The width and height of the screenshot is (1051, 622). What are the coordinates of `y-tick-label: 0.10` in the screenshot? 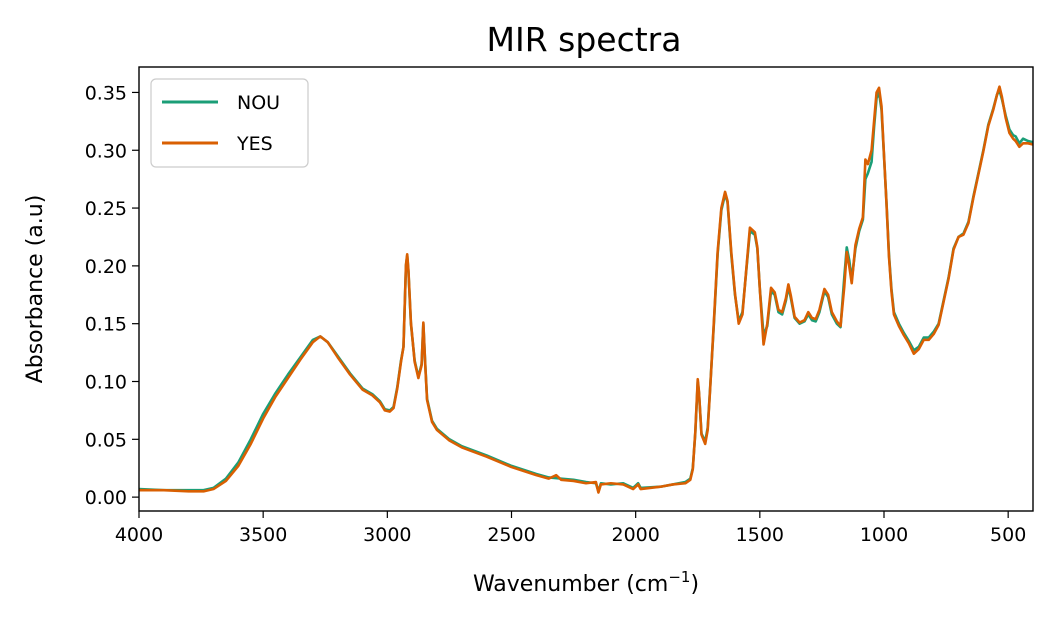 It's located at (106, 383).